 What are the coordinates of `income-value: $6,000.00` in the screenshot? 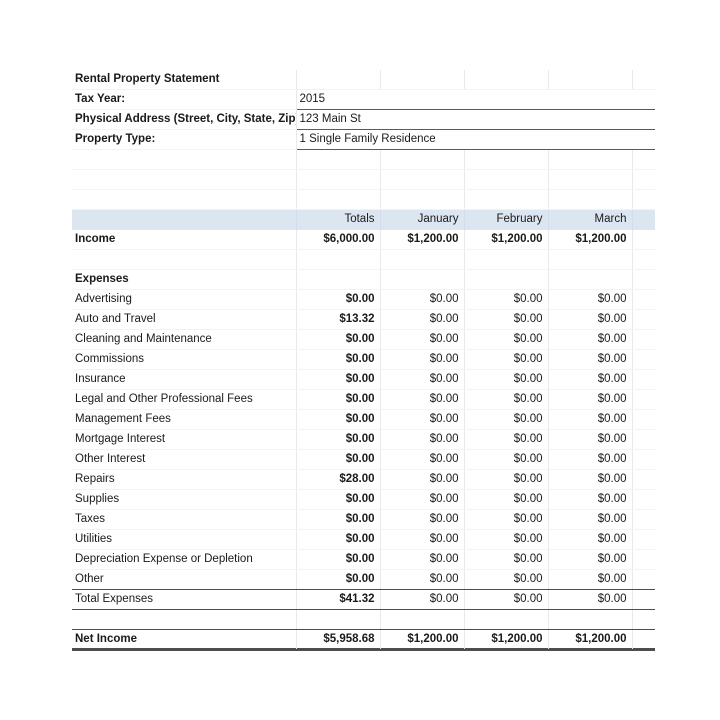 It's located at (338, 239).